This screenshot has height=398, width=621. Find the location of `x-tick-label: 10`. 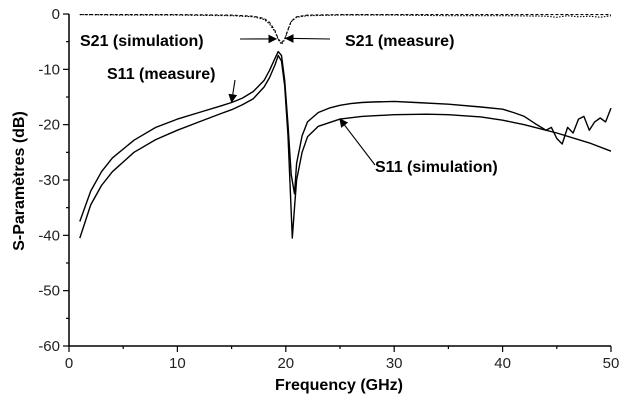

x-tick-label: 10 is located at coordinates (177, 363).